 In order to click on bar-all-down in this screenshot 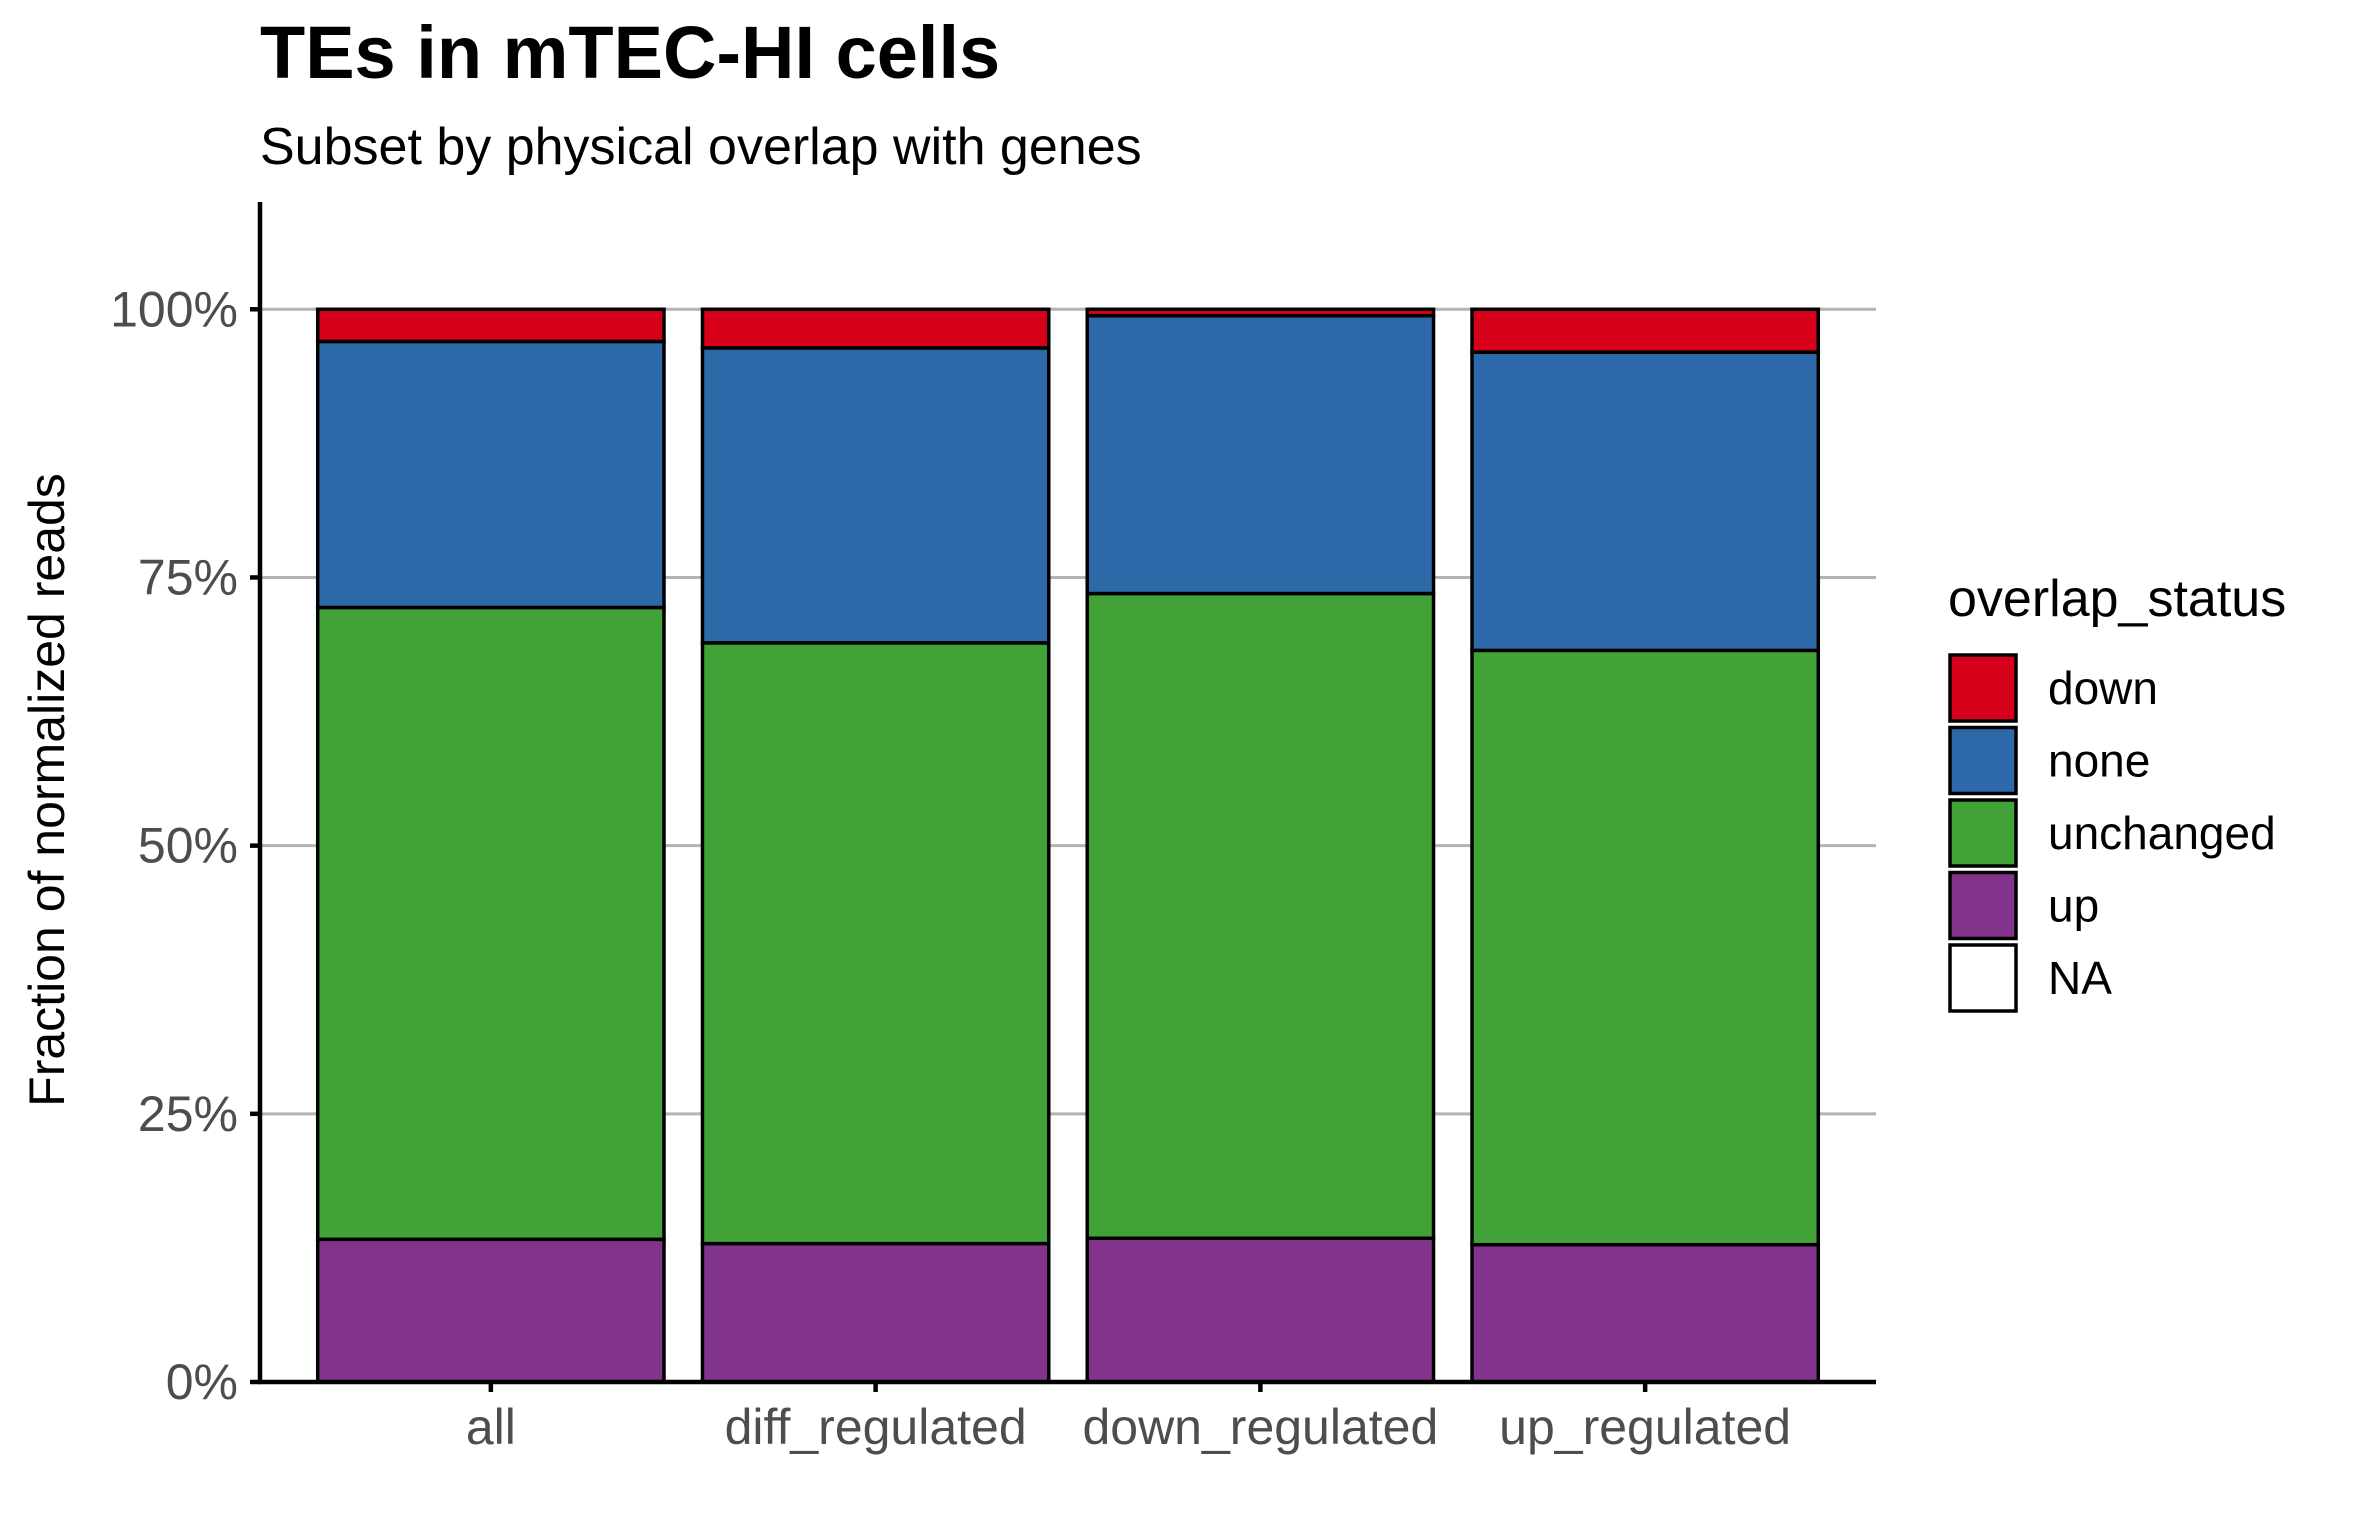, I will do `click(490, 325)`.